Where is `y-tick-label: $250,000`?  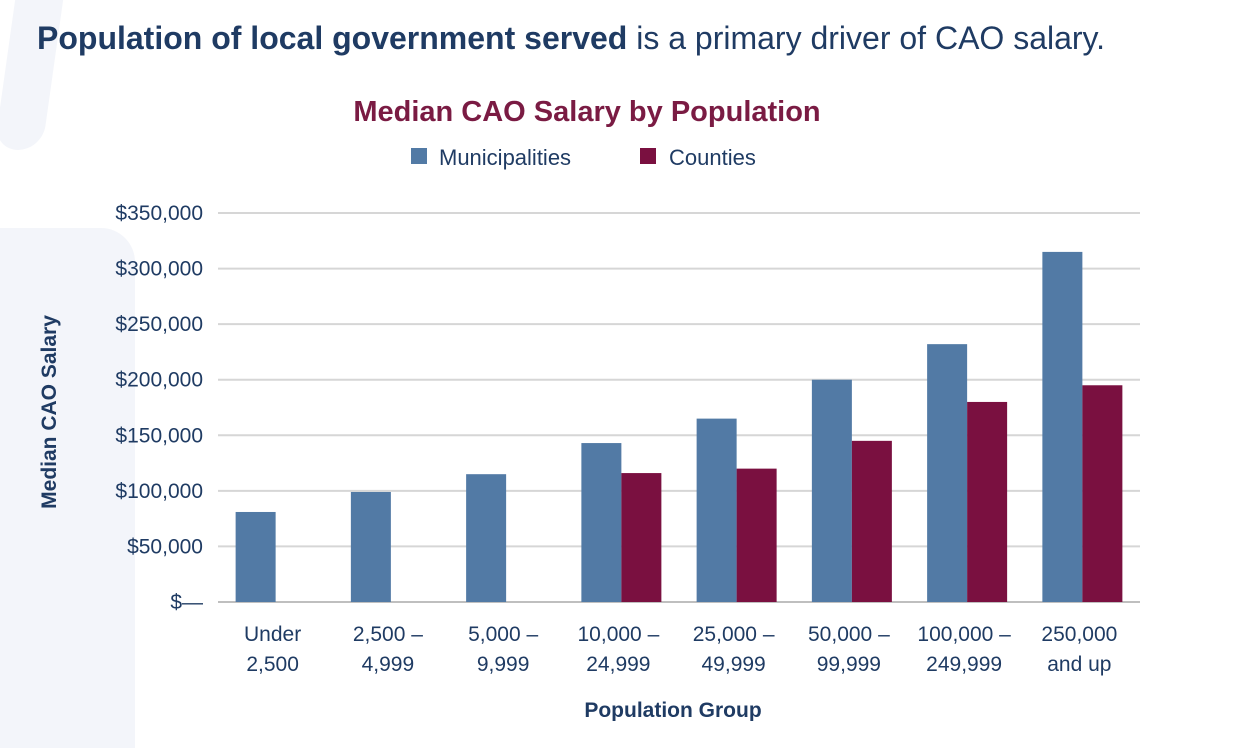 y-tick-label: $250,000 is located at coordinates (159, 324).